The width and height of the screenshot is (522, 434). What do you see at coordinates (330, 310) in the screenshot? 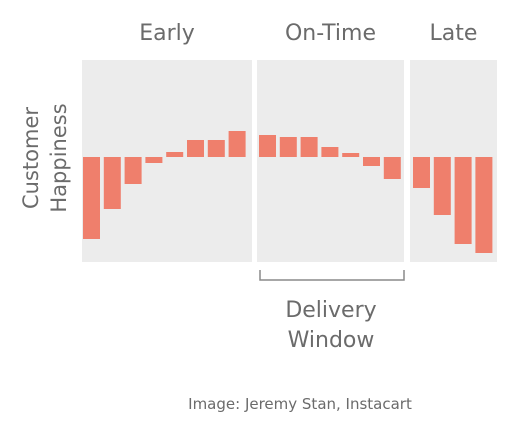
I see `delivery-window-label-line-1: Delivery` at bounding box center [330, 310].